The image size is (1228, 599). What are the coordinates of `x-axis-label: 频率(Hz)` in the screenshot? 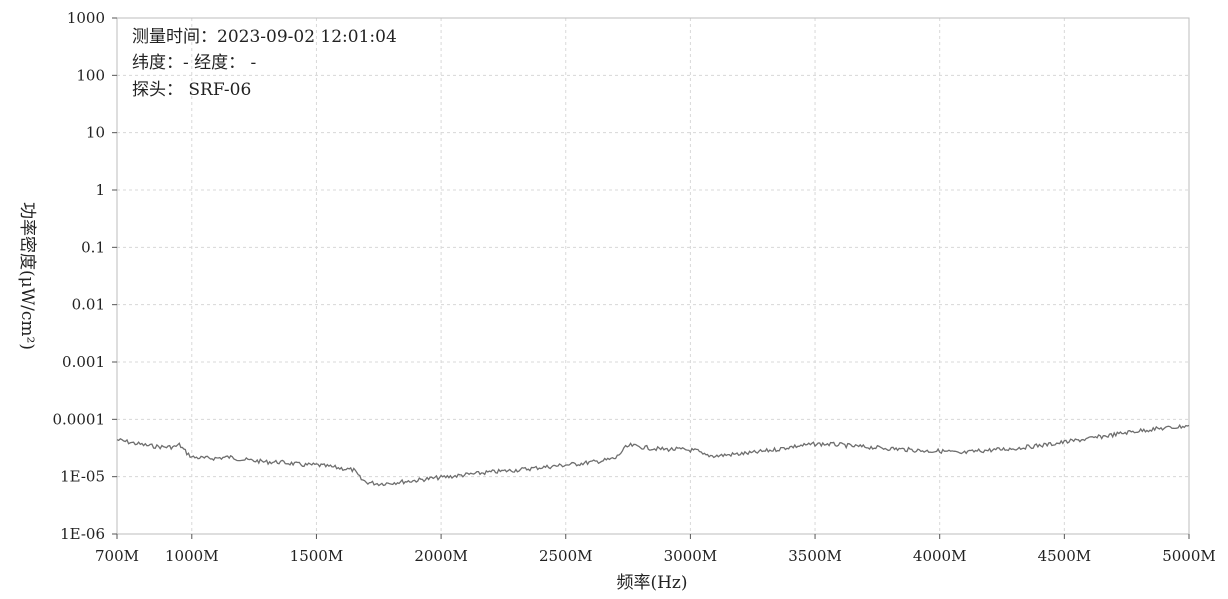 It's located at (651, 583).